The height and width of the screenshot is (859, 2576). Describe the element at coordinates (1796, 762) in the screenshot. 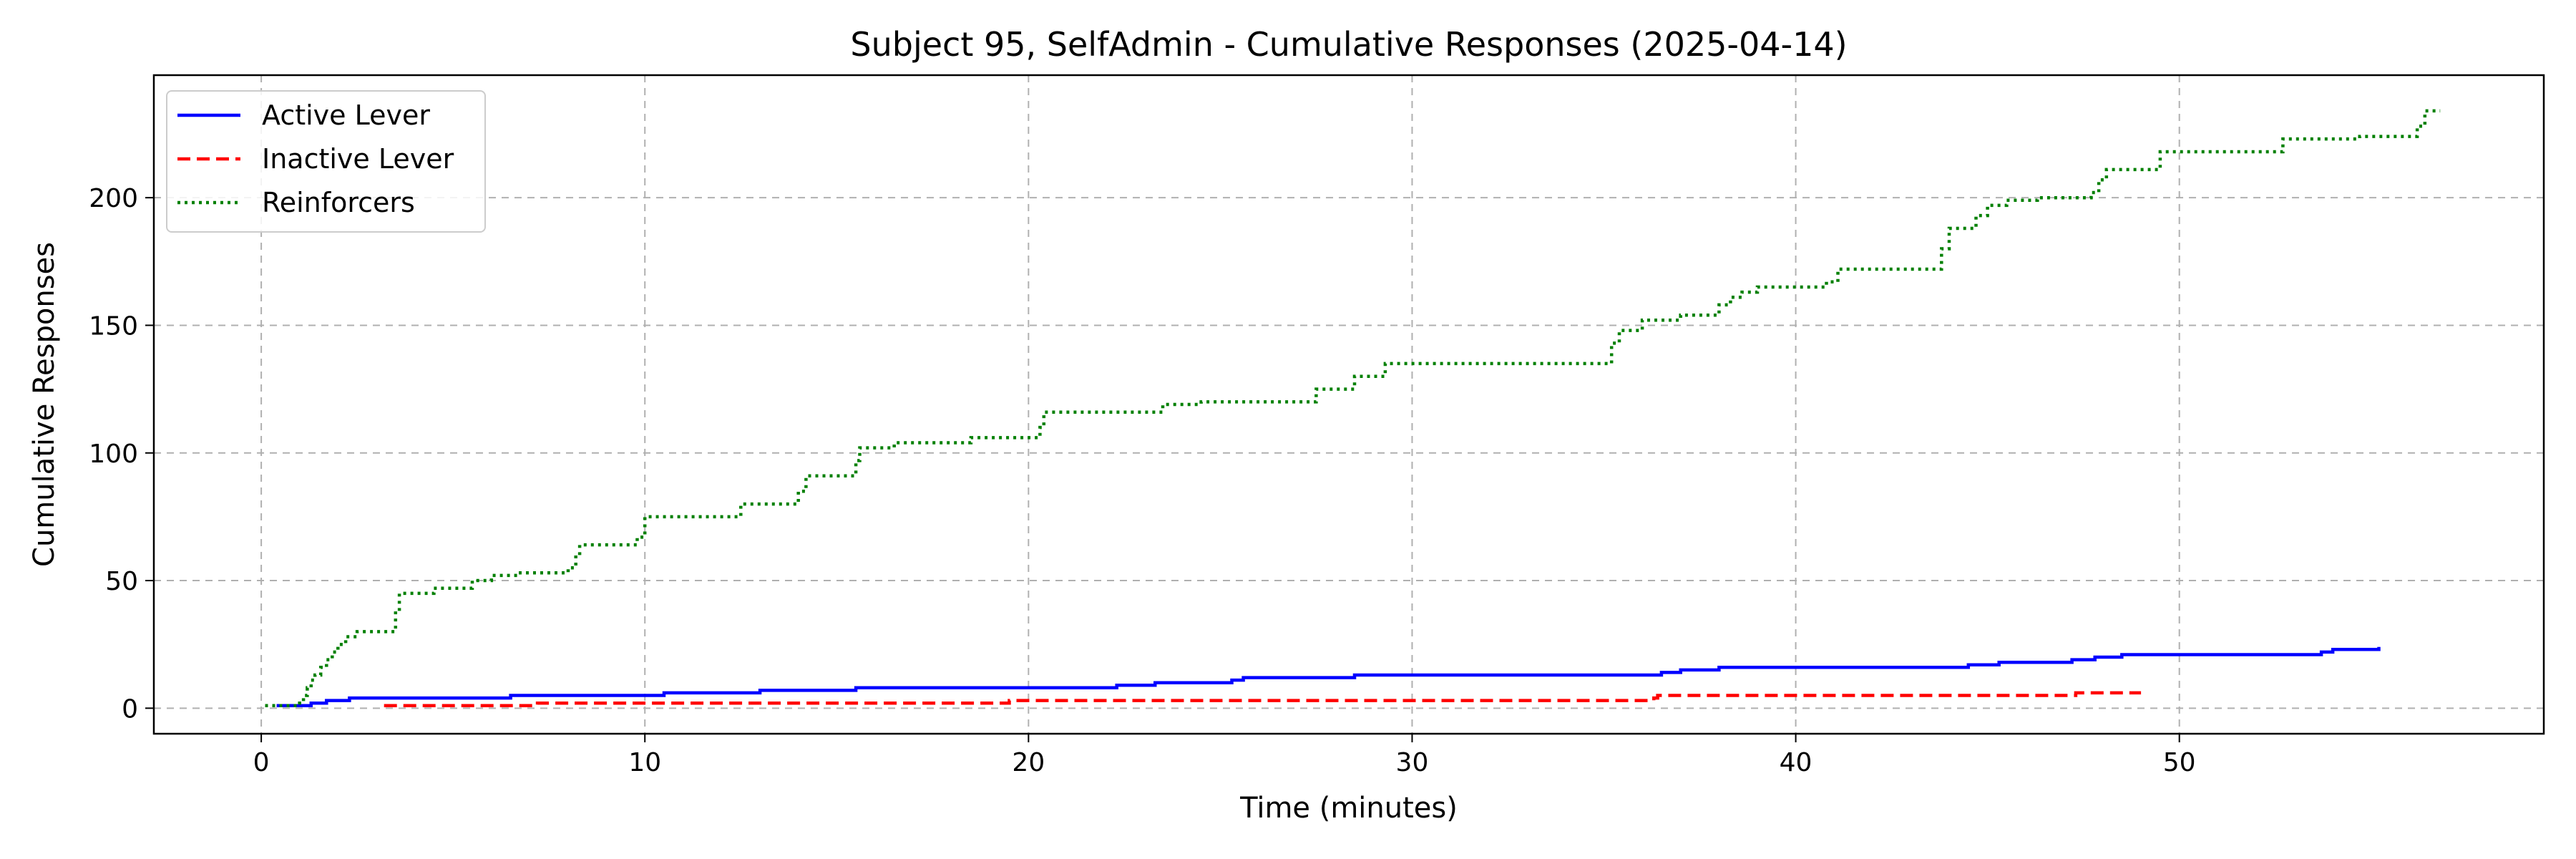

I see `x-tick-label: 40` at that location.